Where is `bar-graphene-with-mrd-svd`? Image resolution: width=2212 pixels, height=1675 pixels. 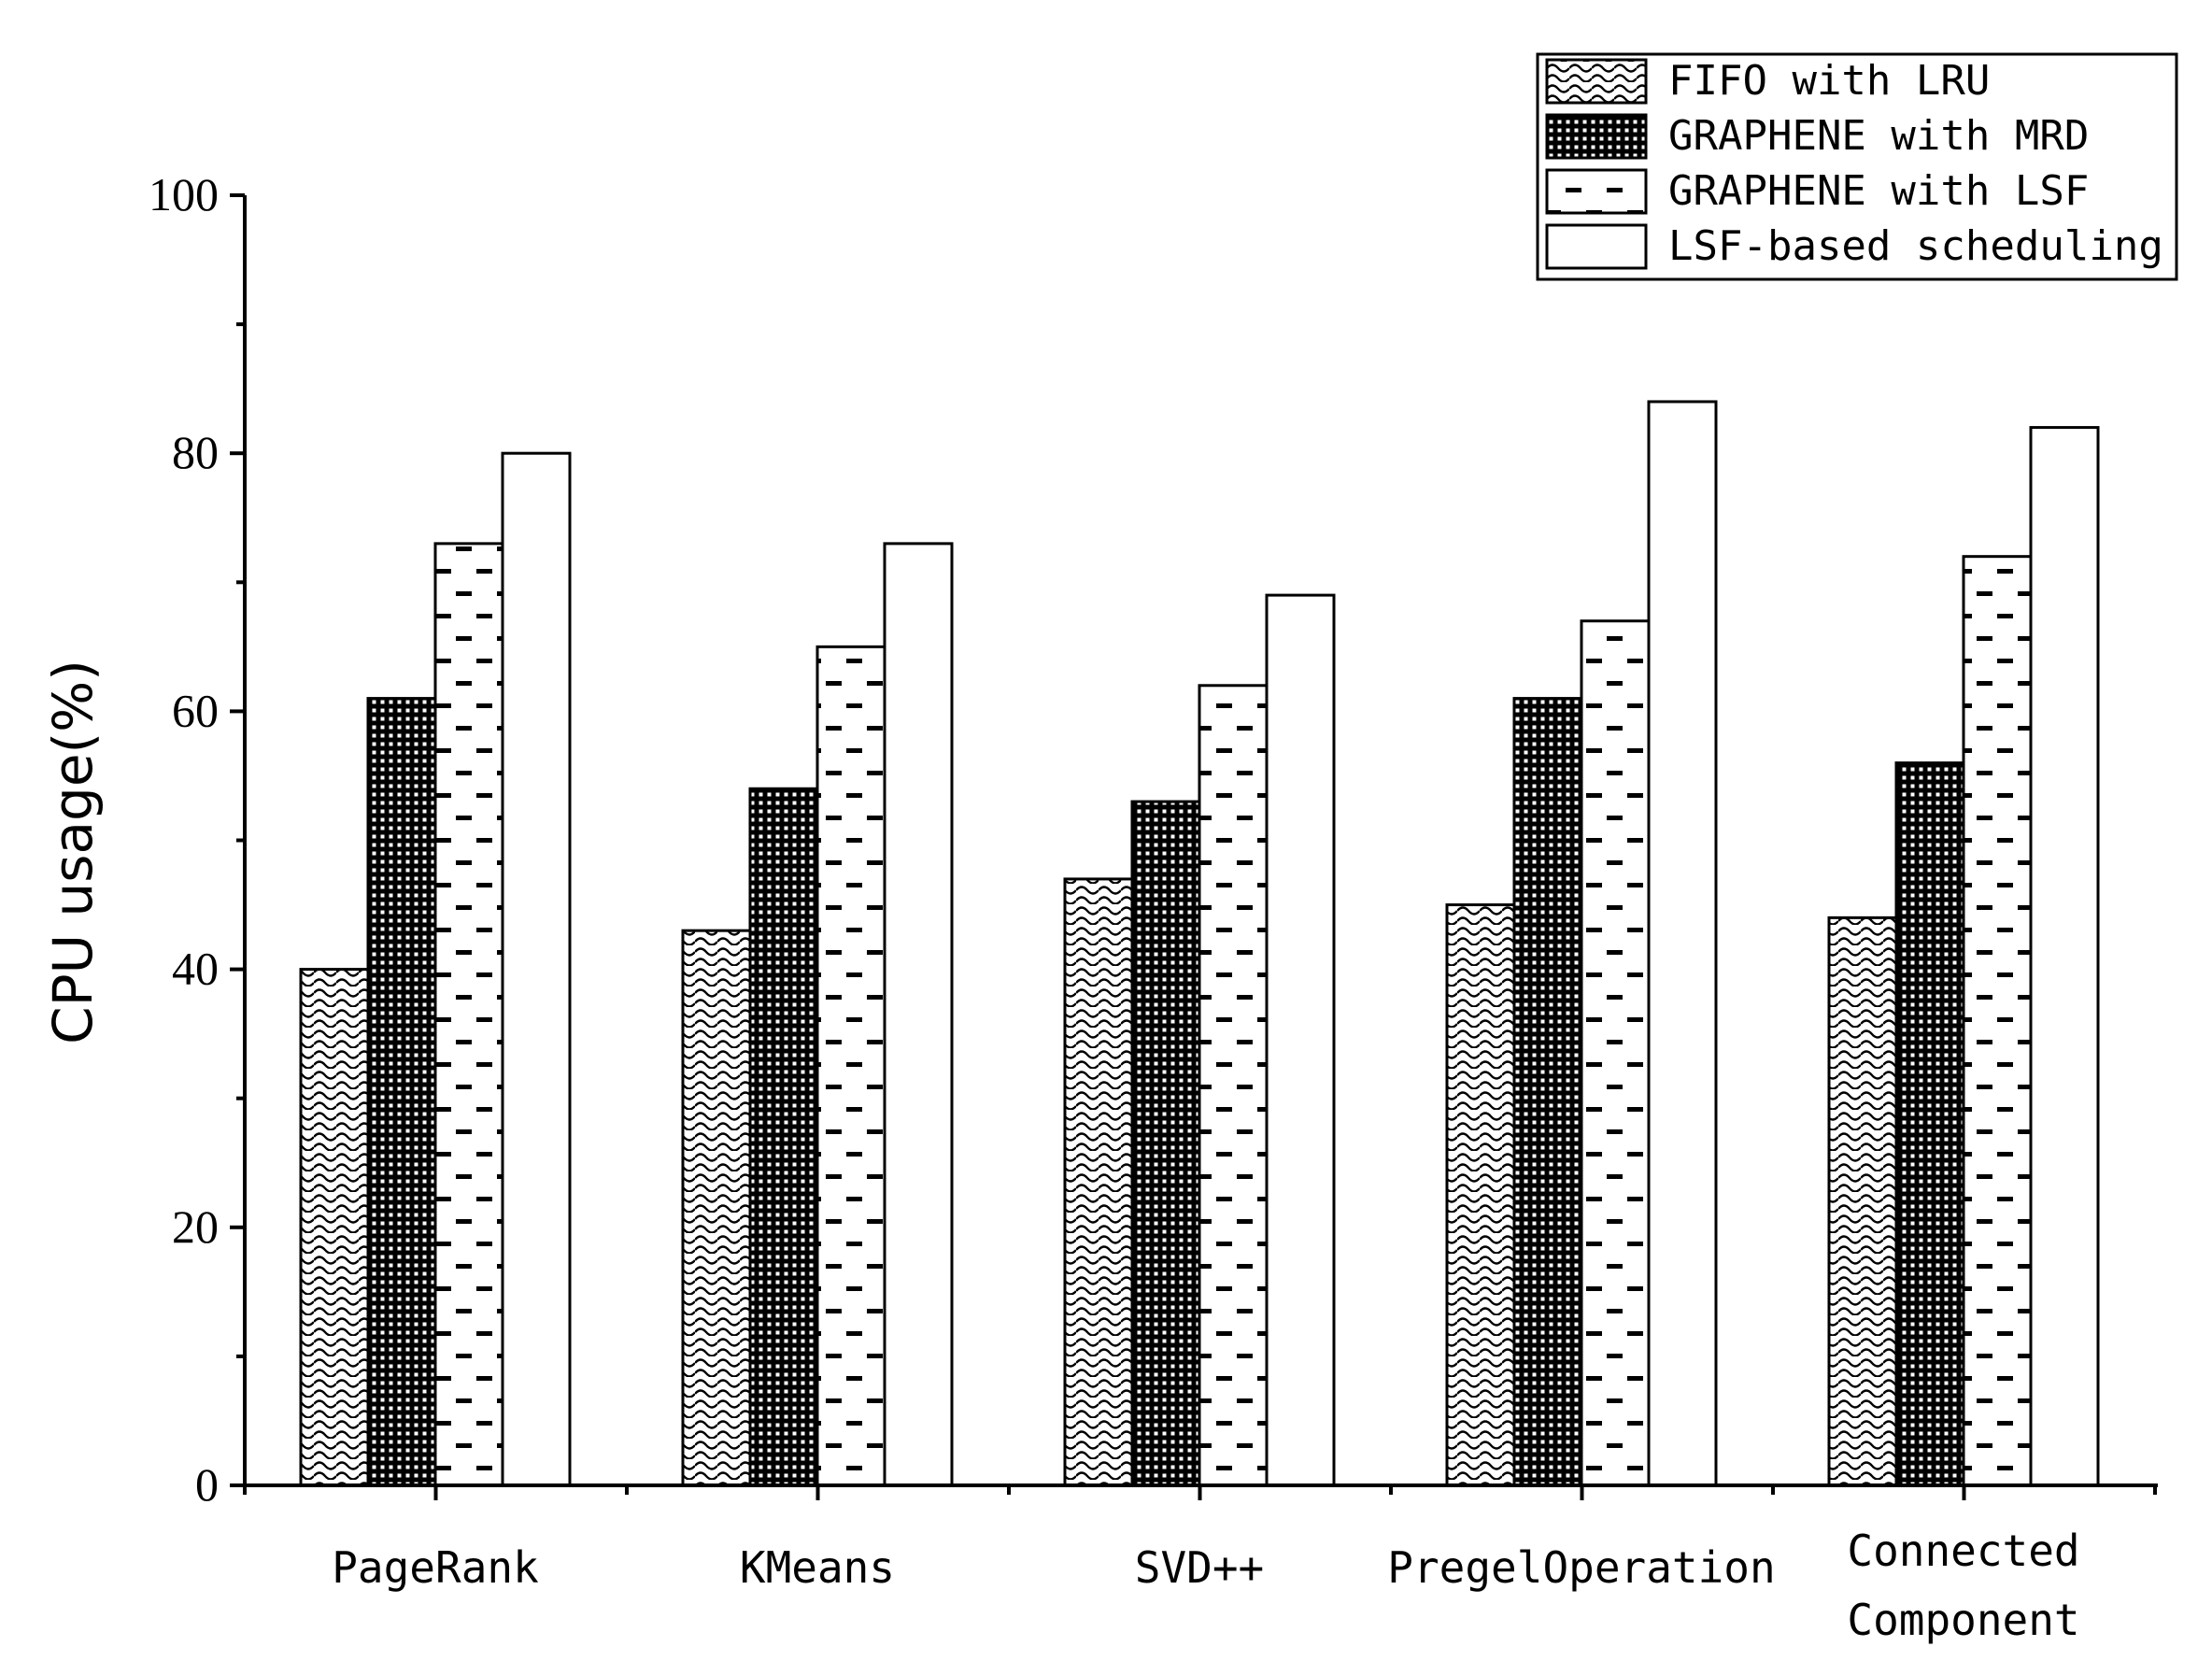
bar-graphene-with-mrd-svd is located at coordinates (1165, 1144).